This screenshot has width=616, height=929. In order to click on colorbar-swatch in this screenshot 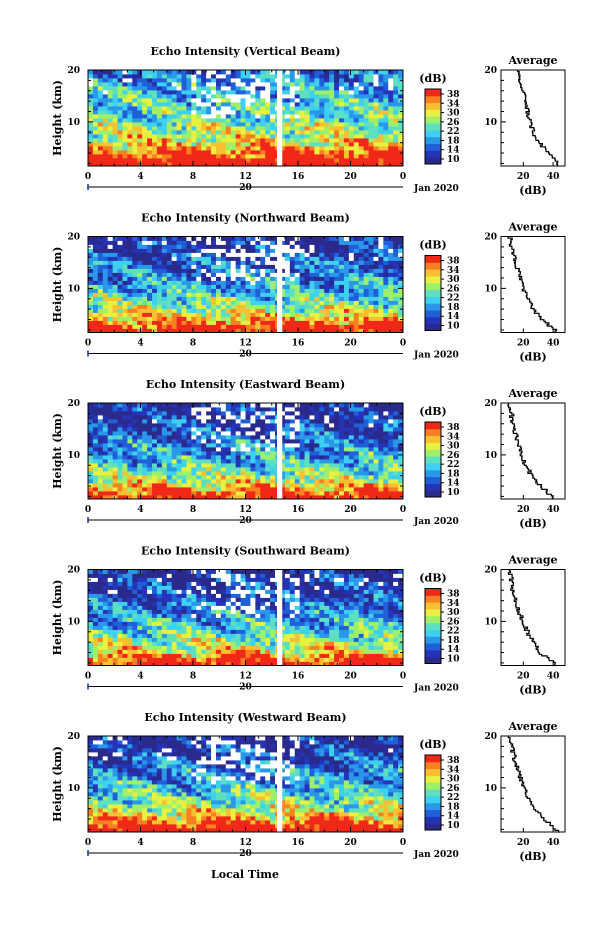, I will do `click(433, 314)`.